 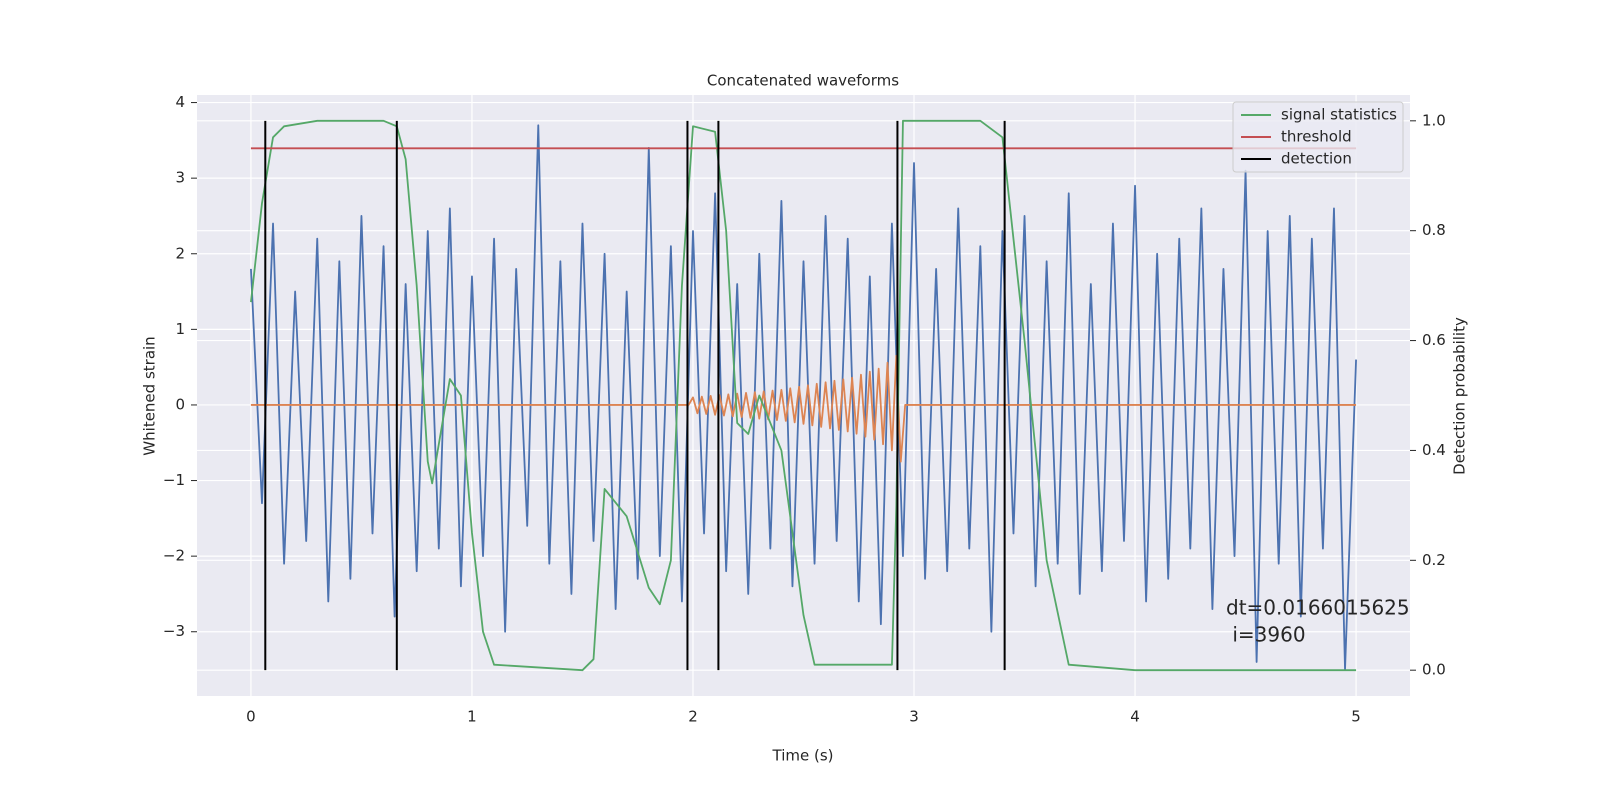 I want to click on x-axis-label: Time (s), so click(x=803, y=756).